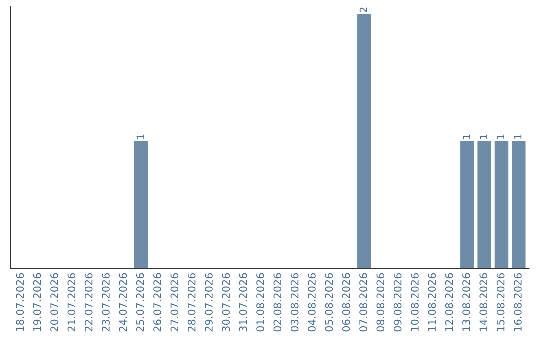 The image size is (540, 340). What do you see at coordinates (364, 302) in the screenshot?
I see `x-tick-label: 07.08.2026` at bounding box center [364, 302].